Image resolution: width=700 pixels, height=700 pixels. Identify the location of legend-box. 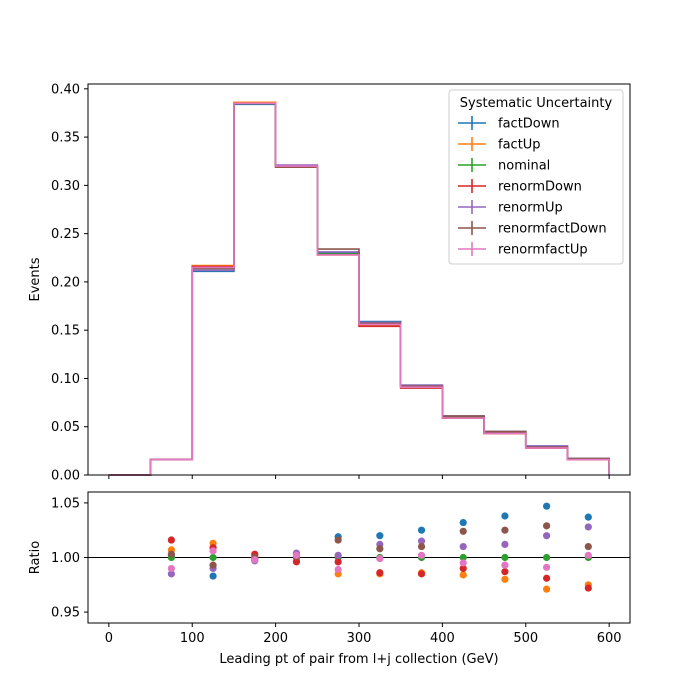
(536, 177).